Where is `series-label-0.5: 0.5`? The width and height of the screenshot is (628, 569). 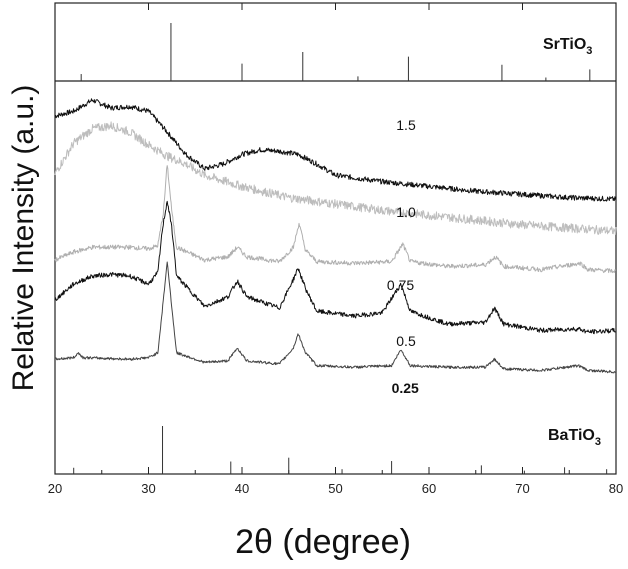 series-label-0.5: 0.5 is located at coordinates (406, 341).